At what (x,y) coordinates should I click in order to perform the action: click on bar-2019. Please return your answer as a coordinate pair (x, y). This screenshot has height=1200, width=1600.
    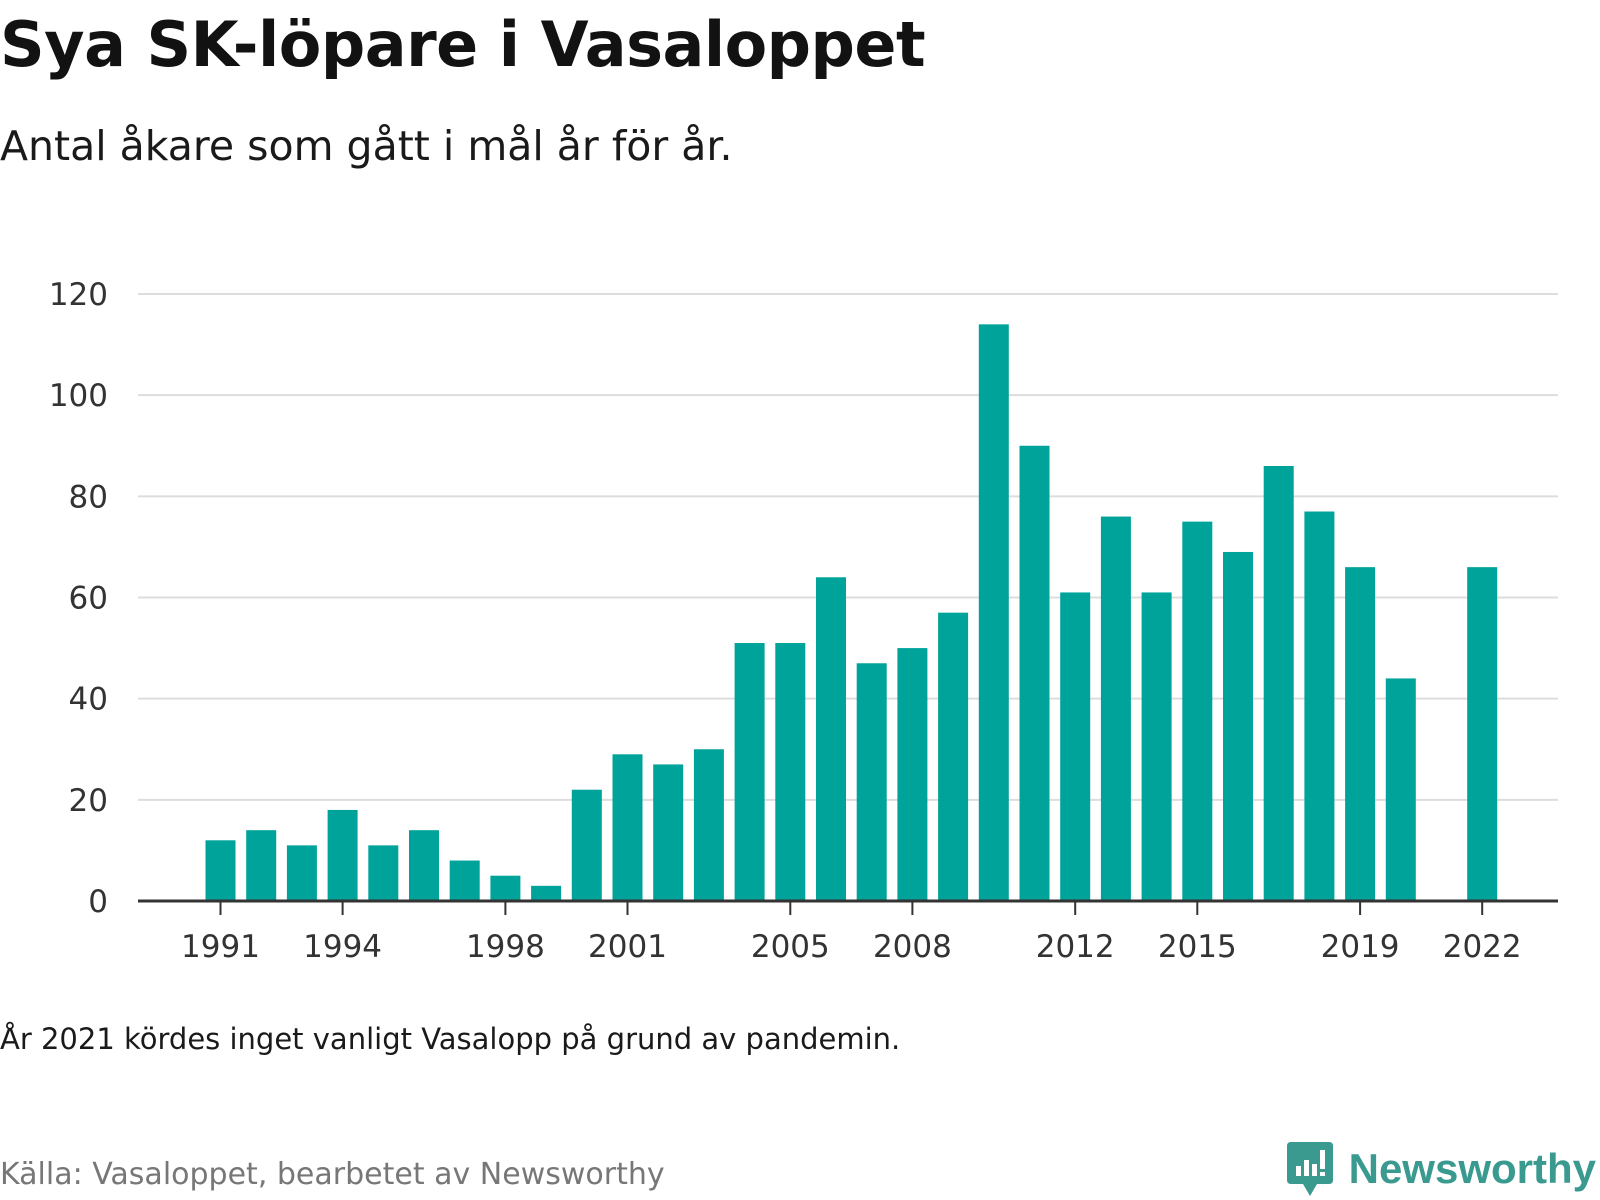
    Looking at the image, I should click on (1360, 734).